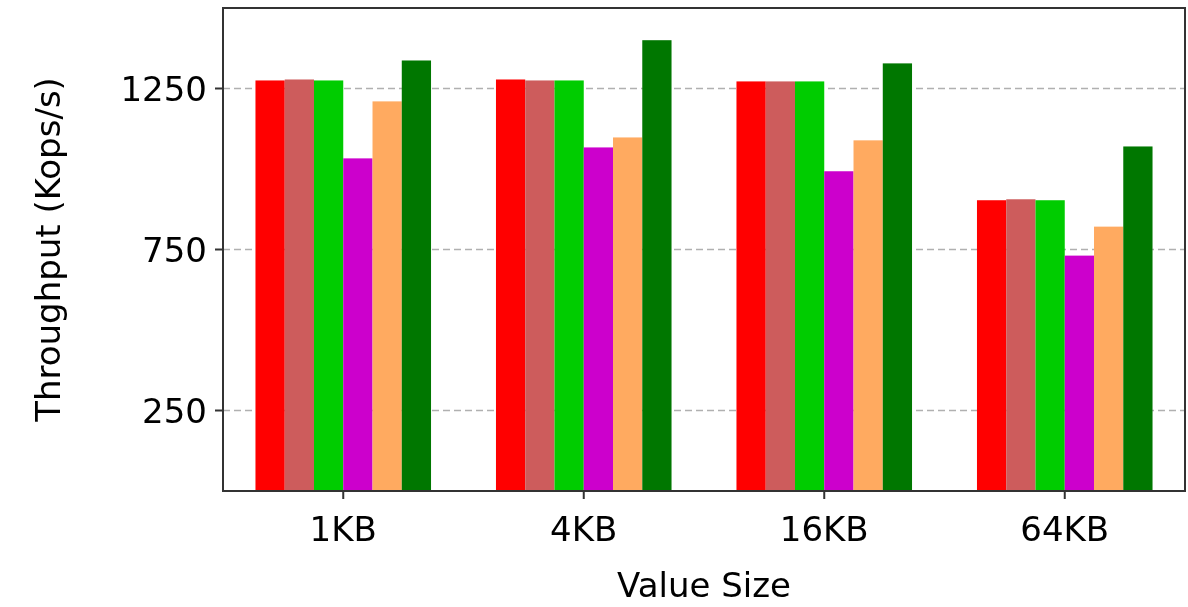 This screenshot has width=1188, height=607. What do you see at coordinates (1065, 529) in the screenshot?
I see `x-tick-label: 64KB` at bounding box center [1065, 529].